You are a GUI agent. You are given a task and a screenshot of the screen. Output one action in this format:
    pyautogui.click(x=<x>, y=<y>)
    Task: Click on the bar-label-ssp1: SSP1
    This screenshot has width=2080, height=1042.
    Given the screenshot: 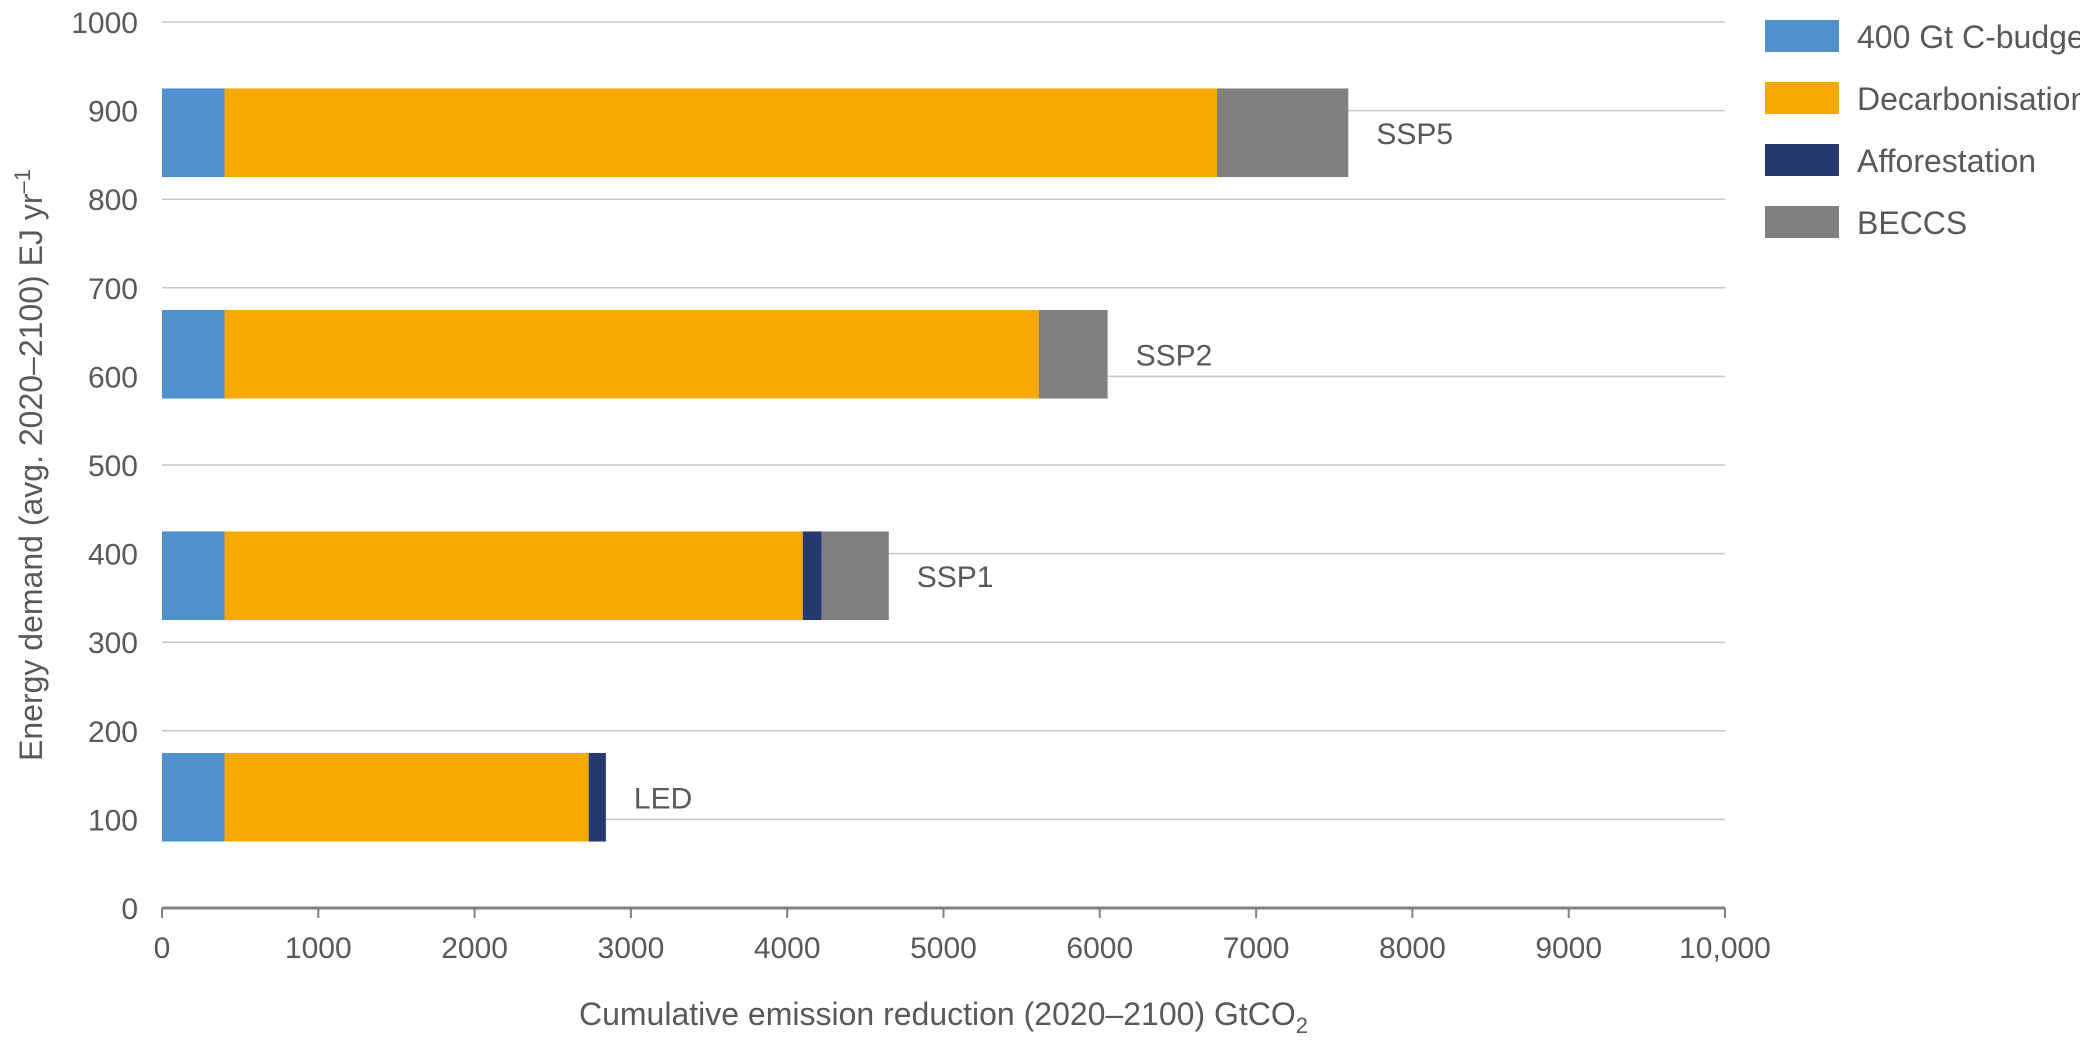 What is the action you would take?
    pyautogui.click(x=955, y=577)
    